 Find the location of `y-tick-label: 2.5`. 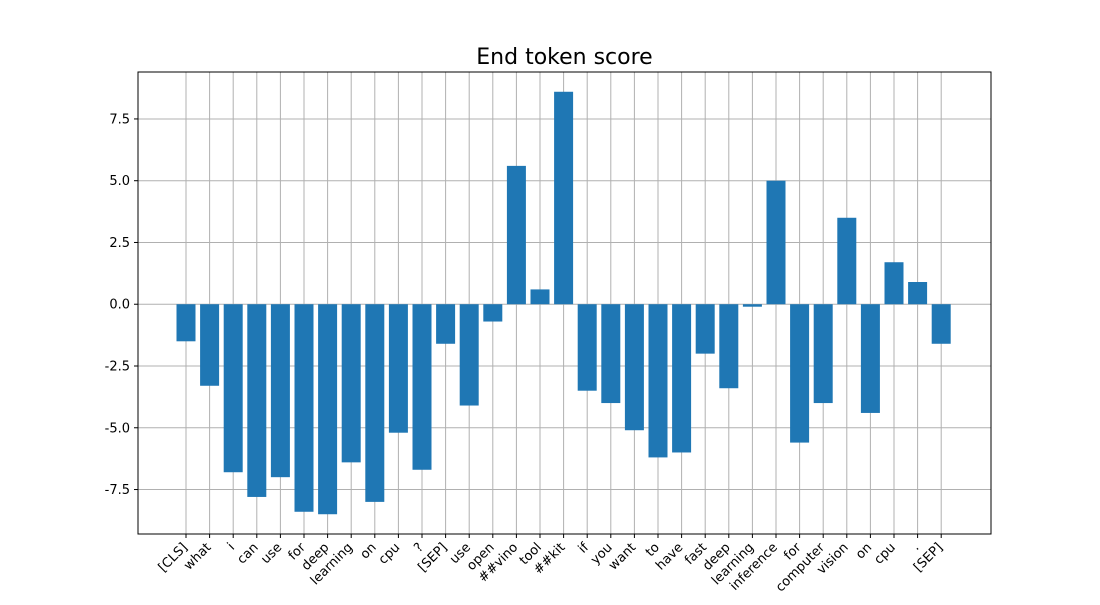

y-tick-label: 2.5 is located at coordinates (119, 243).